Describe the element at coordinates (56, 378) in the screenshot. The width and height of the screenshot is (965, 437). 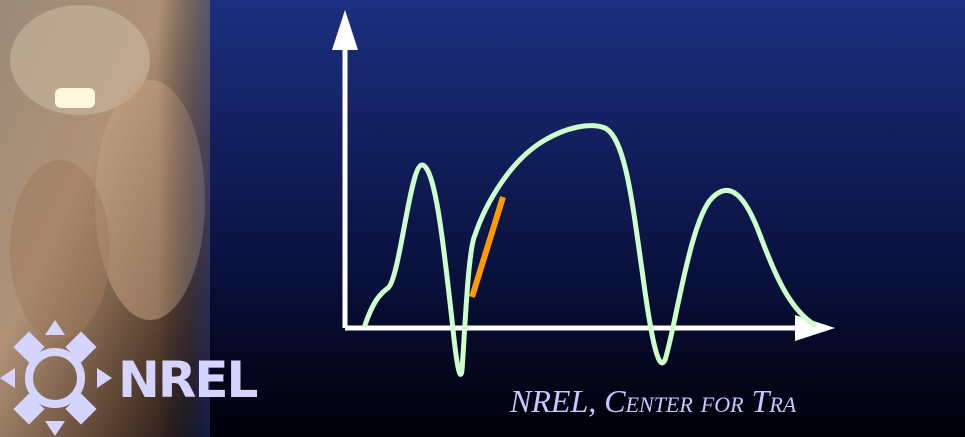
I see `logo-icon` at that location.